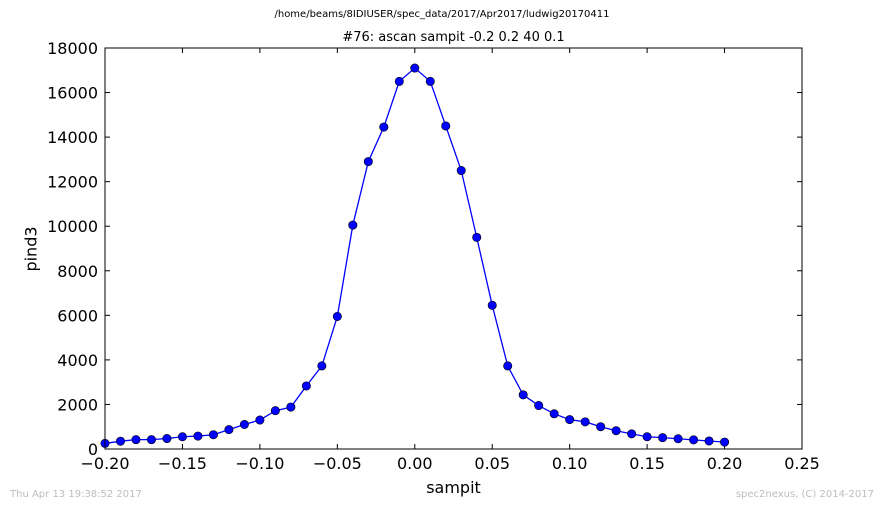 The image size is (884, 509). I want to click on y-tick-label: 12000, so click(72, 182).